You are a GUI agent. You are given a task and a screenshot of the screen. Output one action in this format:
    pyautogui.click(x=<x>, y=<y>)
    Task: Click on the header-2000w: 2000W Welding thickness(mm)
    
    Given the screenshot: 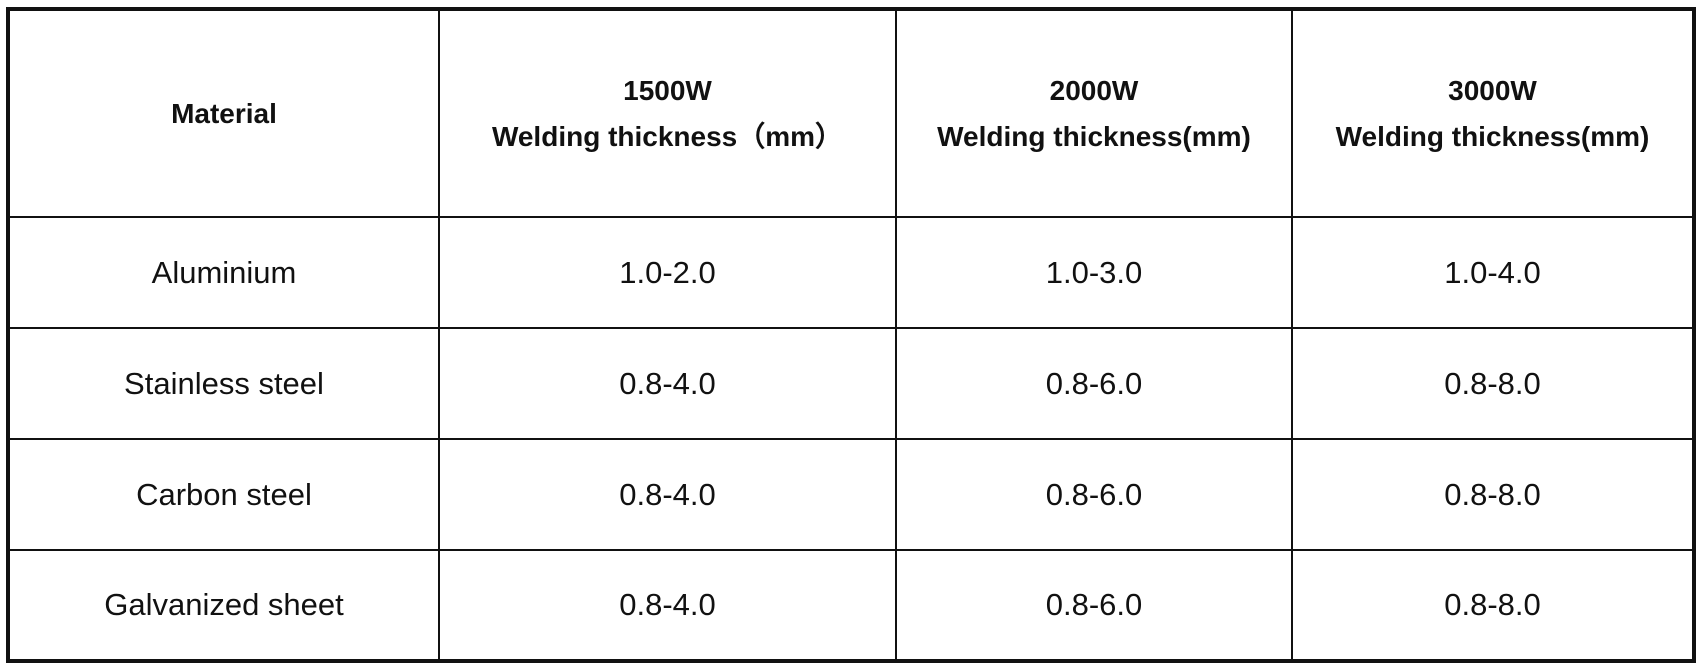 What is the action you would take?
    pyautogui.click(x=1094, y=113)
    